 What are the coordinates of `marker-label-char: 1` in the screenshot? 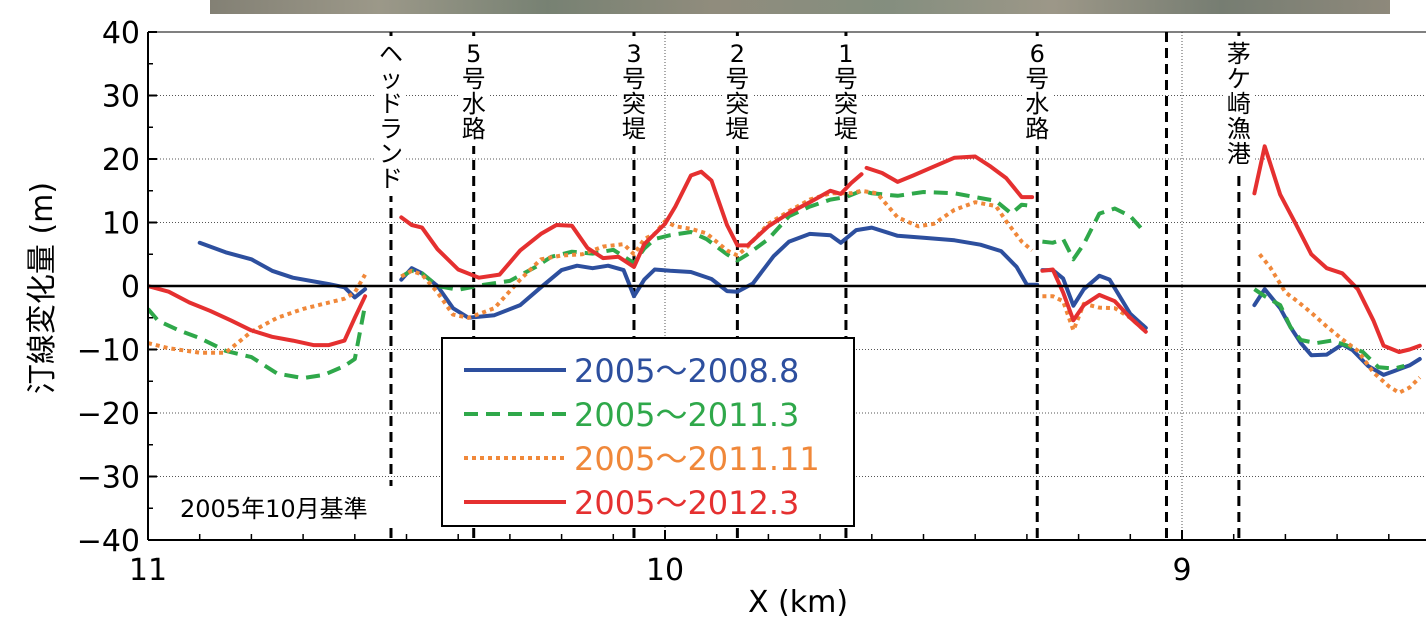 It's located at (845, 54).